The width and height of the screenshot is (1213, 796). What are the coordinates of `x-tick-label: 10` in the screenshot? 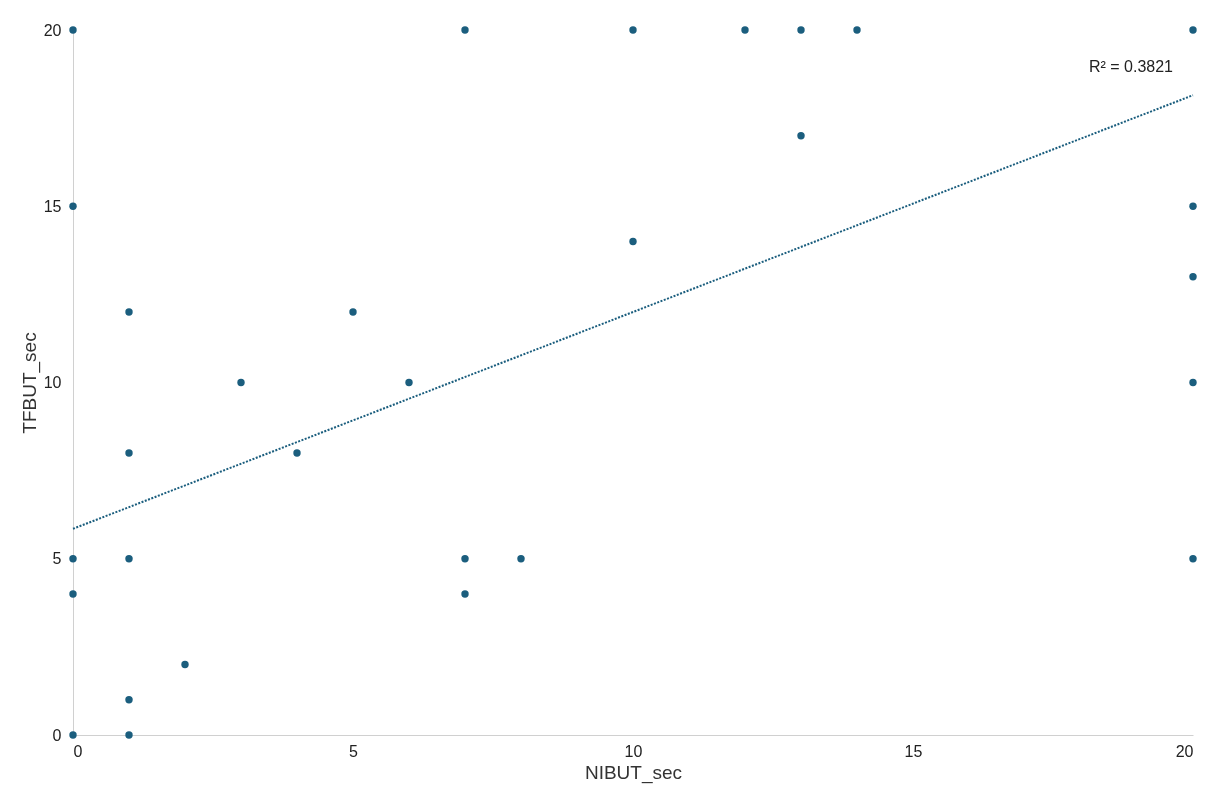 It's located at (633, 751).